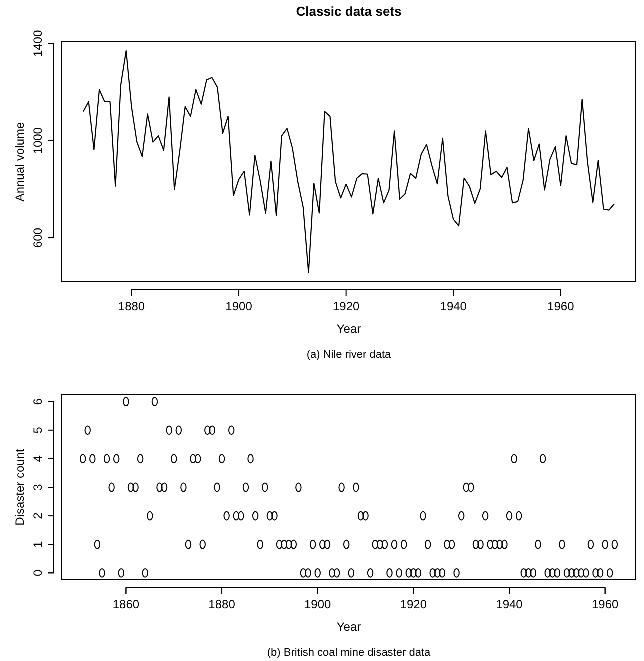 The image size is (644, 661). What do you see at coordinates (37, 487) in the screenshot?
I see `y-tick-label: 3` at bounding box center [37, 487].